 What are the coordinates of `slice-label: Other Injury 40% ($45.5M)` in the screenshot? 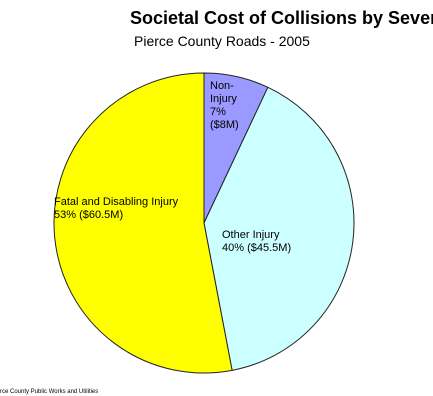 It's located at (277, 242).